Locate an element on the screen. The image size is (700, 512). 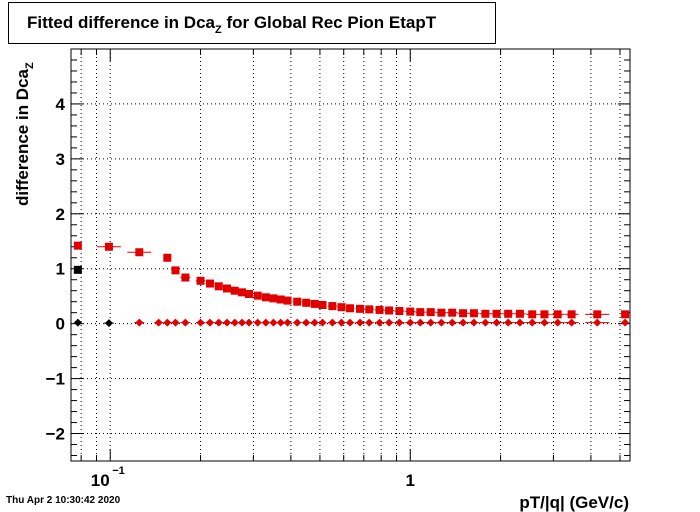
y-tick-label: −1 is located at coordinates (55, 379).